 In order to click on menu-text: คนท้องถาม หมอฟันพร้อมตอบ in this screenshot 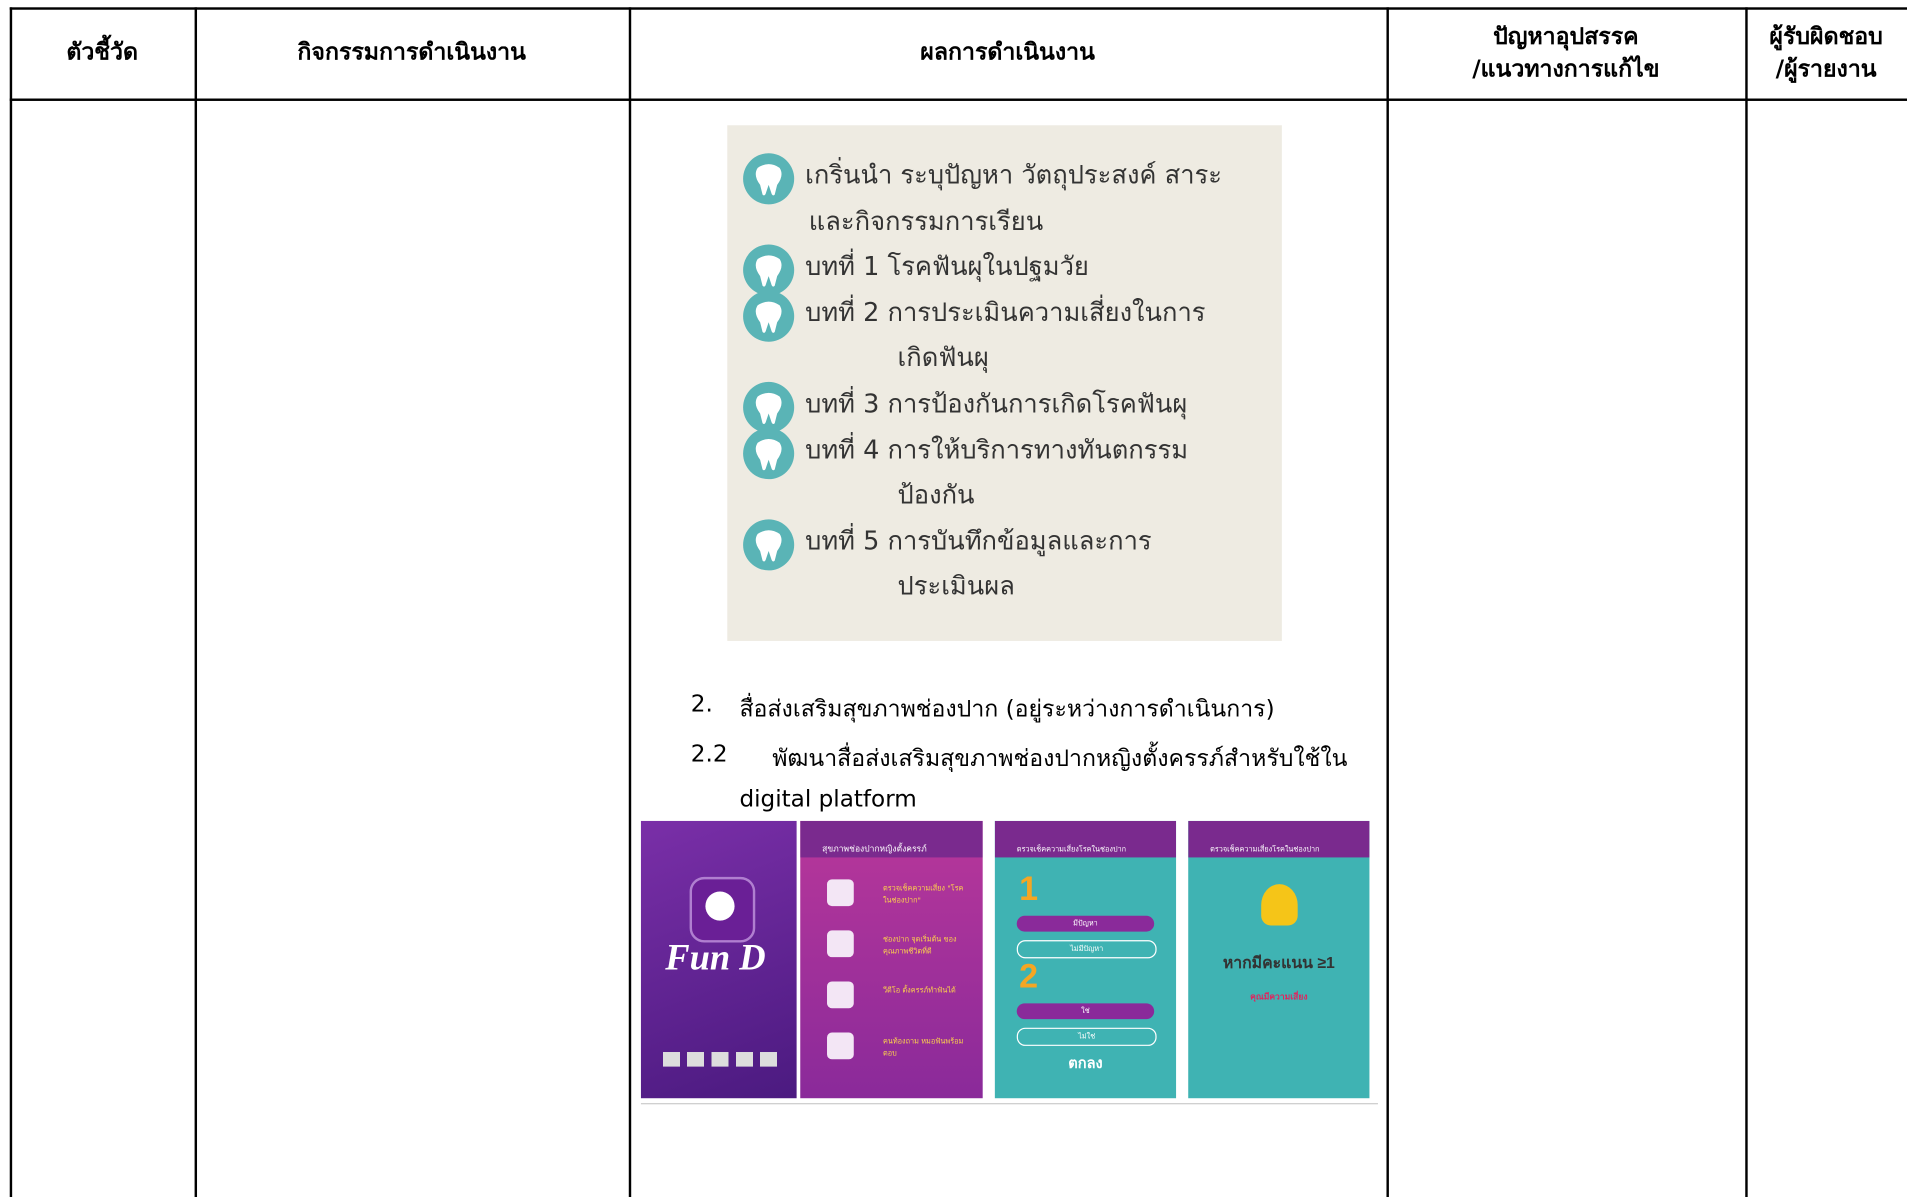, I will do `click(923, 1048)`.